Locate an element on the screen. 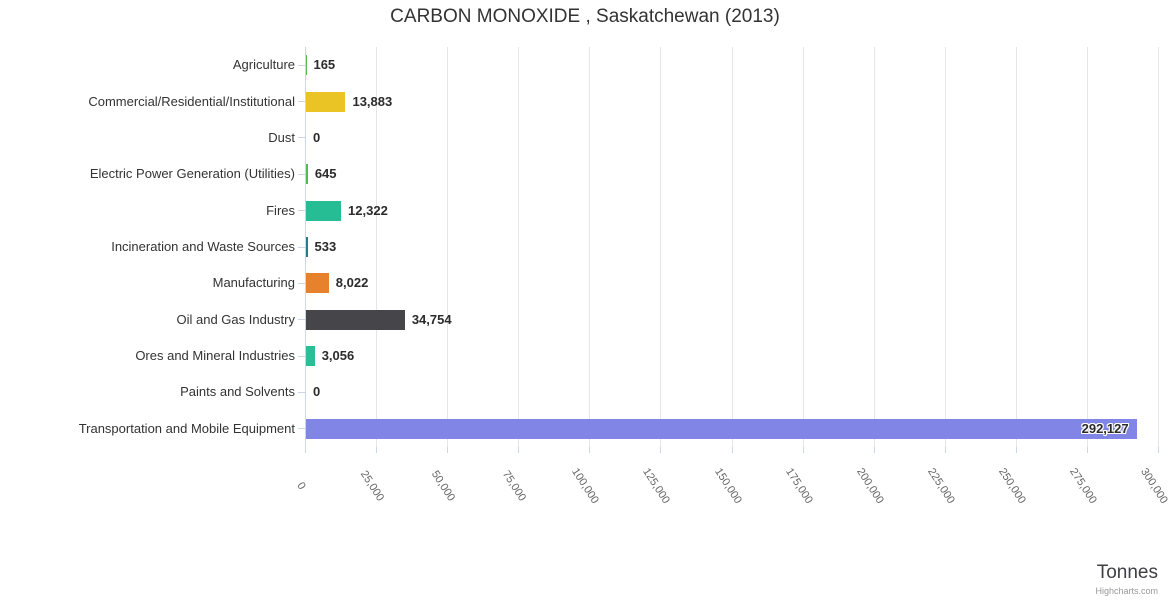 This screenshot has height=600, width=1170. x-tick-label: 0 is located at coordinates (301, 486).